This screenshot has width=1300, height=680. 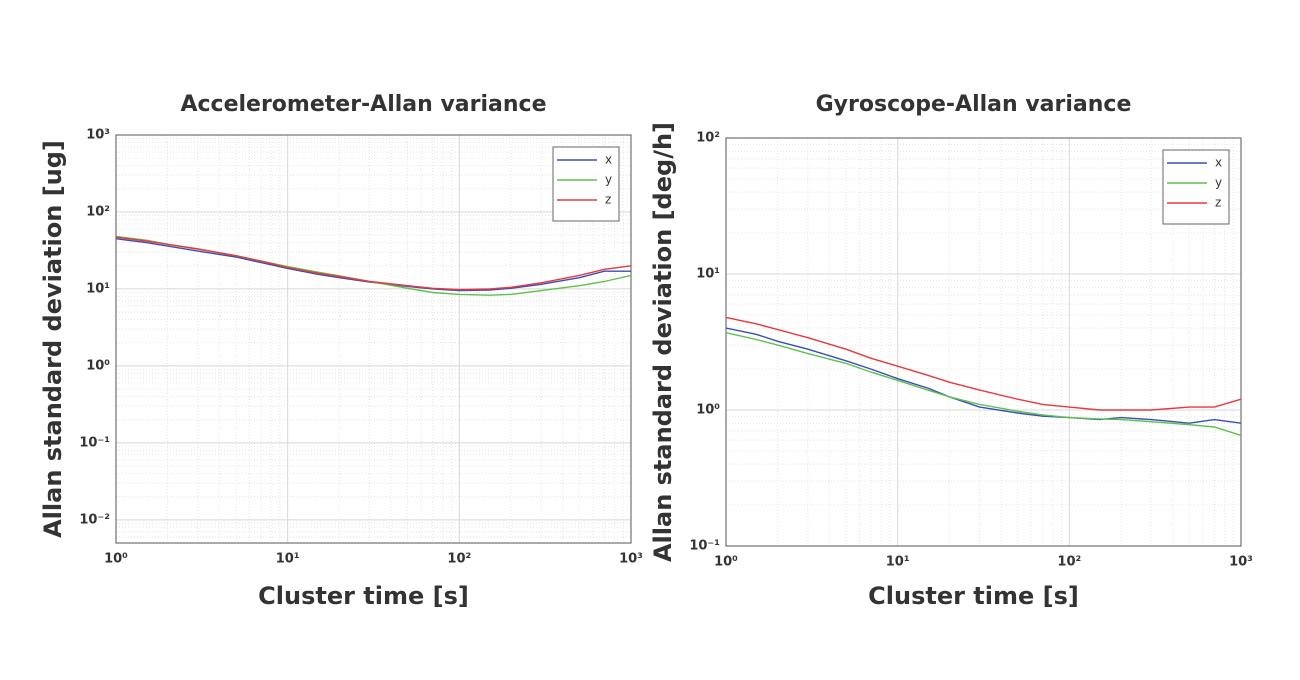 What do you see at coordinates (663, 342) in the screenshot?
I see `y-axis-label: Allan standard deviation [deg/h]` at bounding box center [663, 342].